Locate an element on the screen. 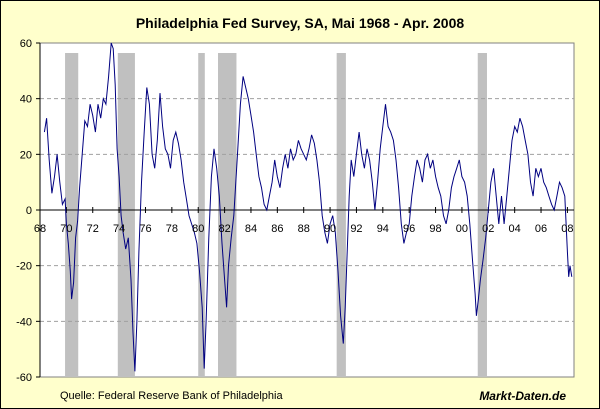  y-tick-label: 40 is located at coordinates (26, 100).